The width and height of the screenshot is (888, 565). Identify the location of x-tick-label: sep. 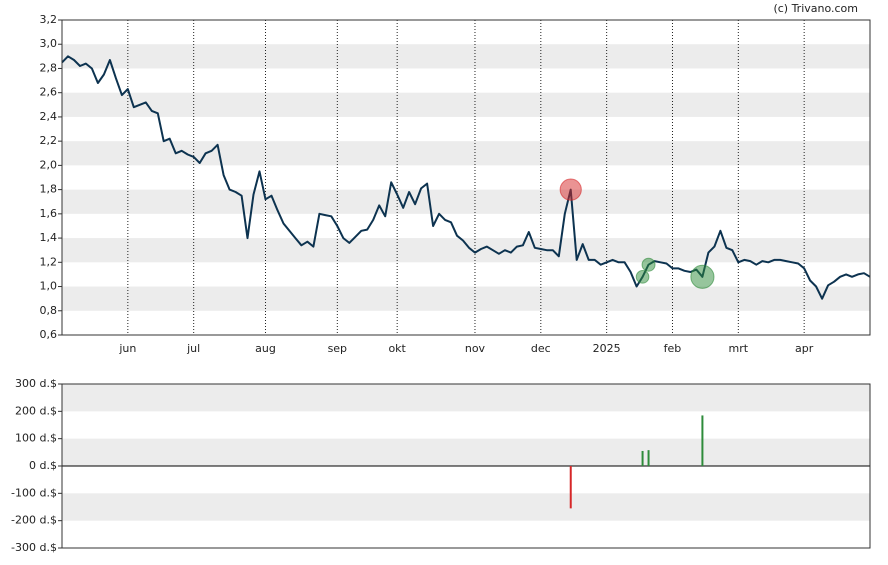
(337, 348).